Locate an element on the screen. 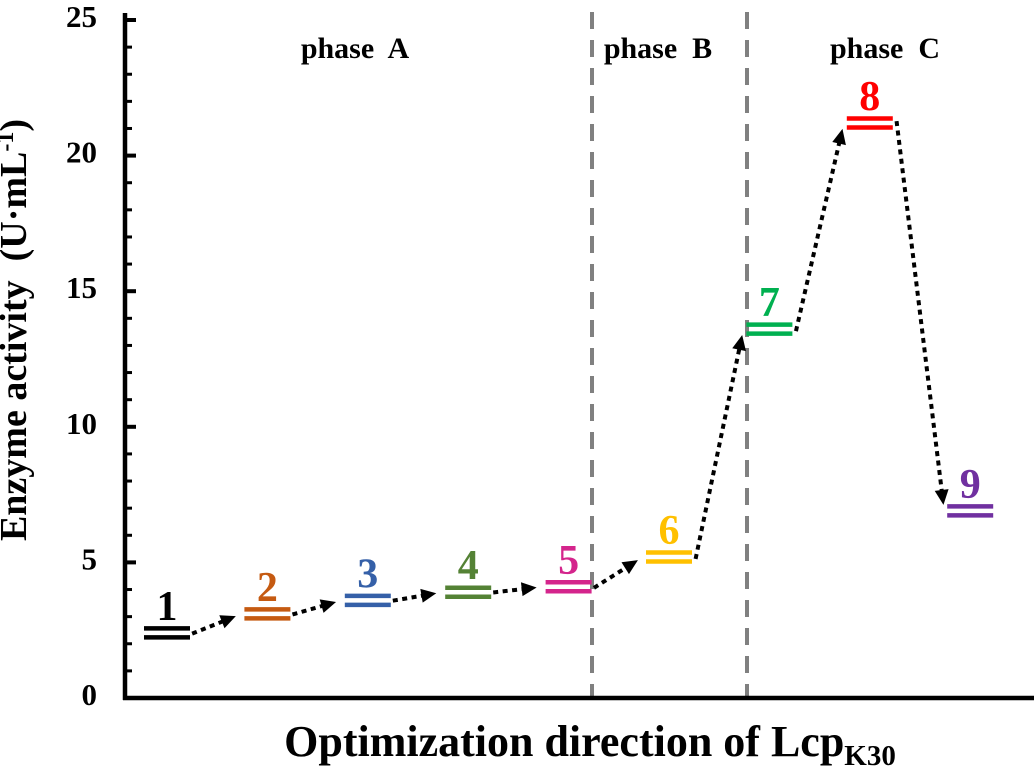 The height and width of the screenshot is (770, 1034). phase-label: phase C is located at coordinates (885, 48).